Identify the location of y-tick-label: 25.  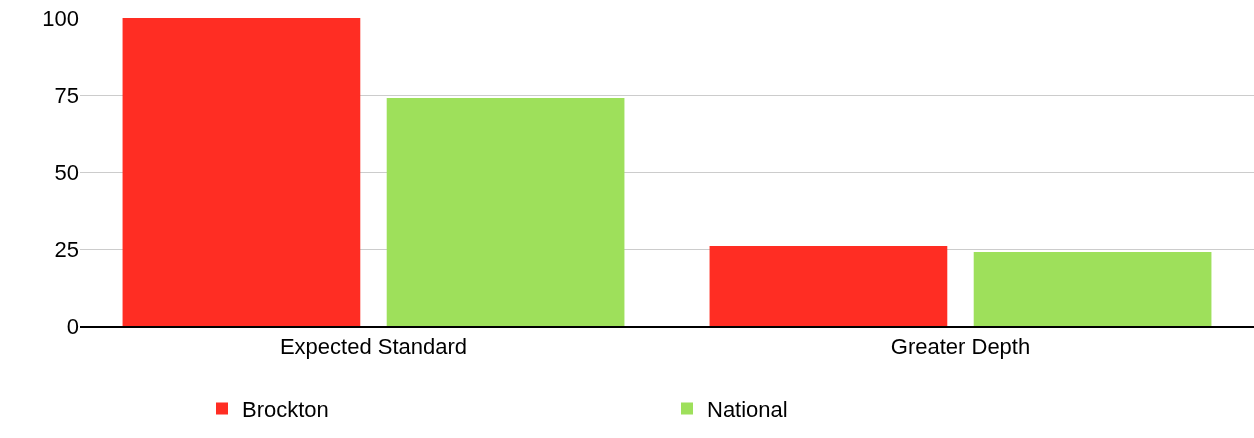
(66, 249).